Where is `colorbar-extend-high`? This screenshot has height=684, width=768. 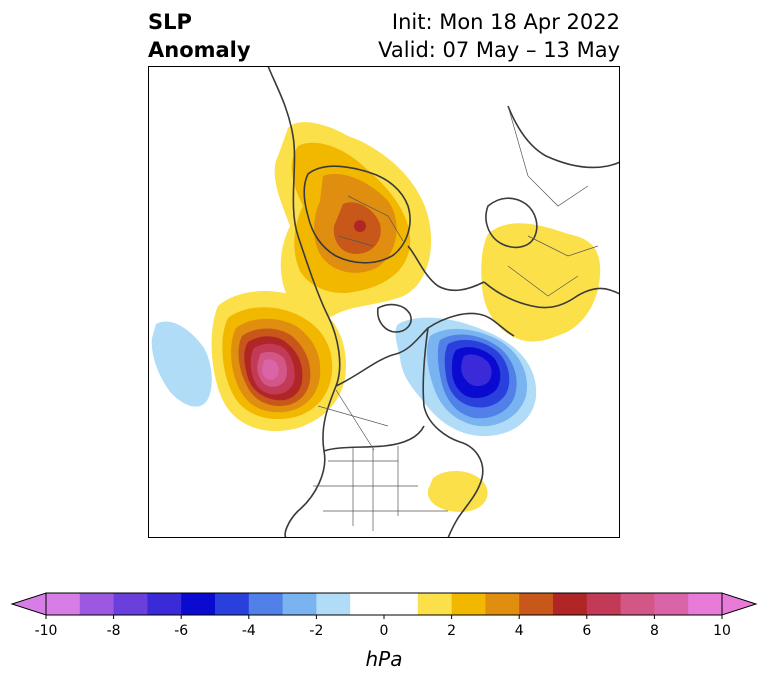
colorbar-extend-high is located at coordinates (739, 604).